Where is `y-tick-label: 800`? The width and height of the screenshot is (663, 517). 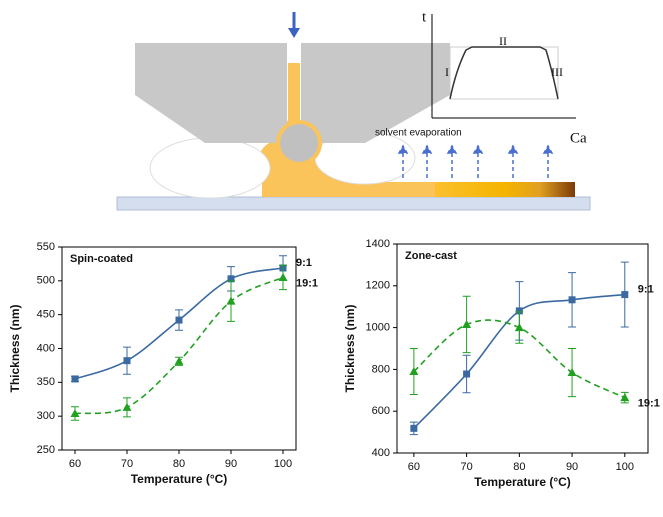 y-tick-label: 800 is located at coordinates (381, 369).